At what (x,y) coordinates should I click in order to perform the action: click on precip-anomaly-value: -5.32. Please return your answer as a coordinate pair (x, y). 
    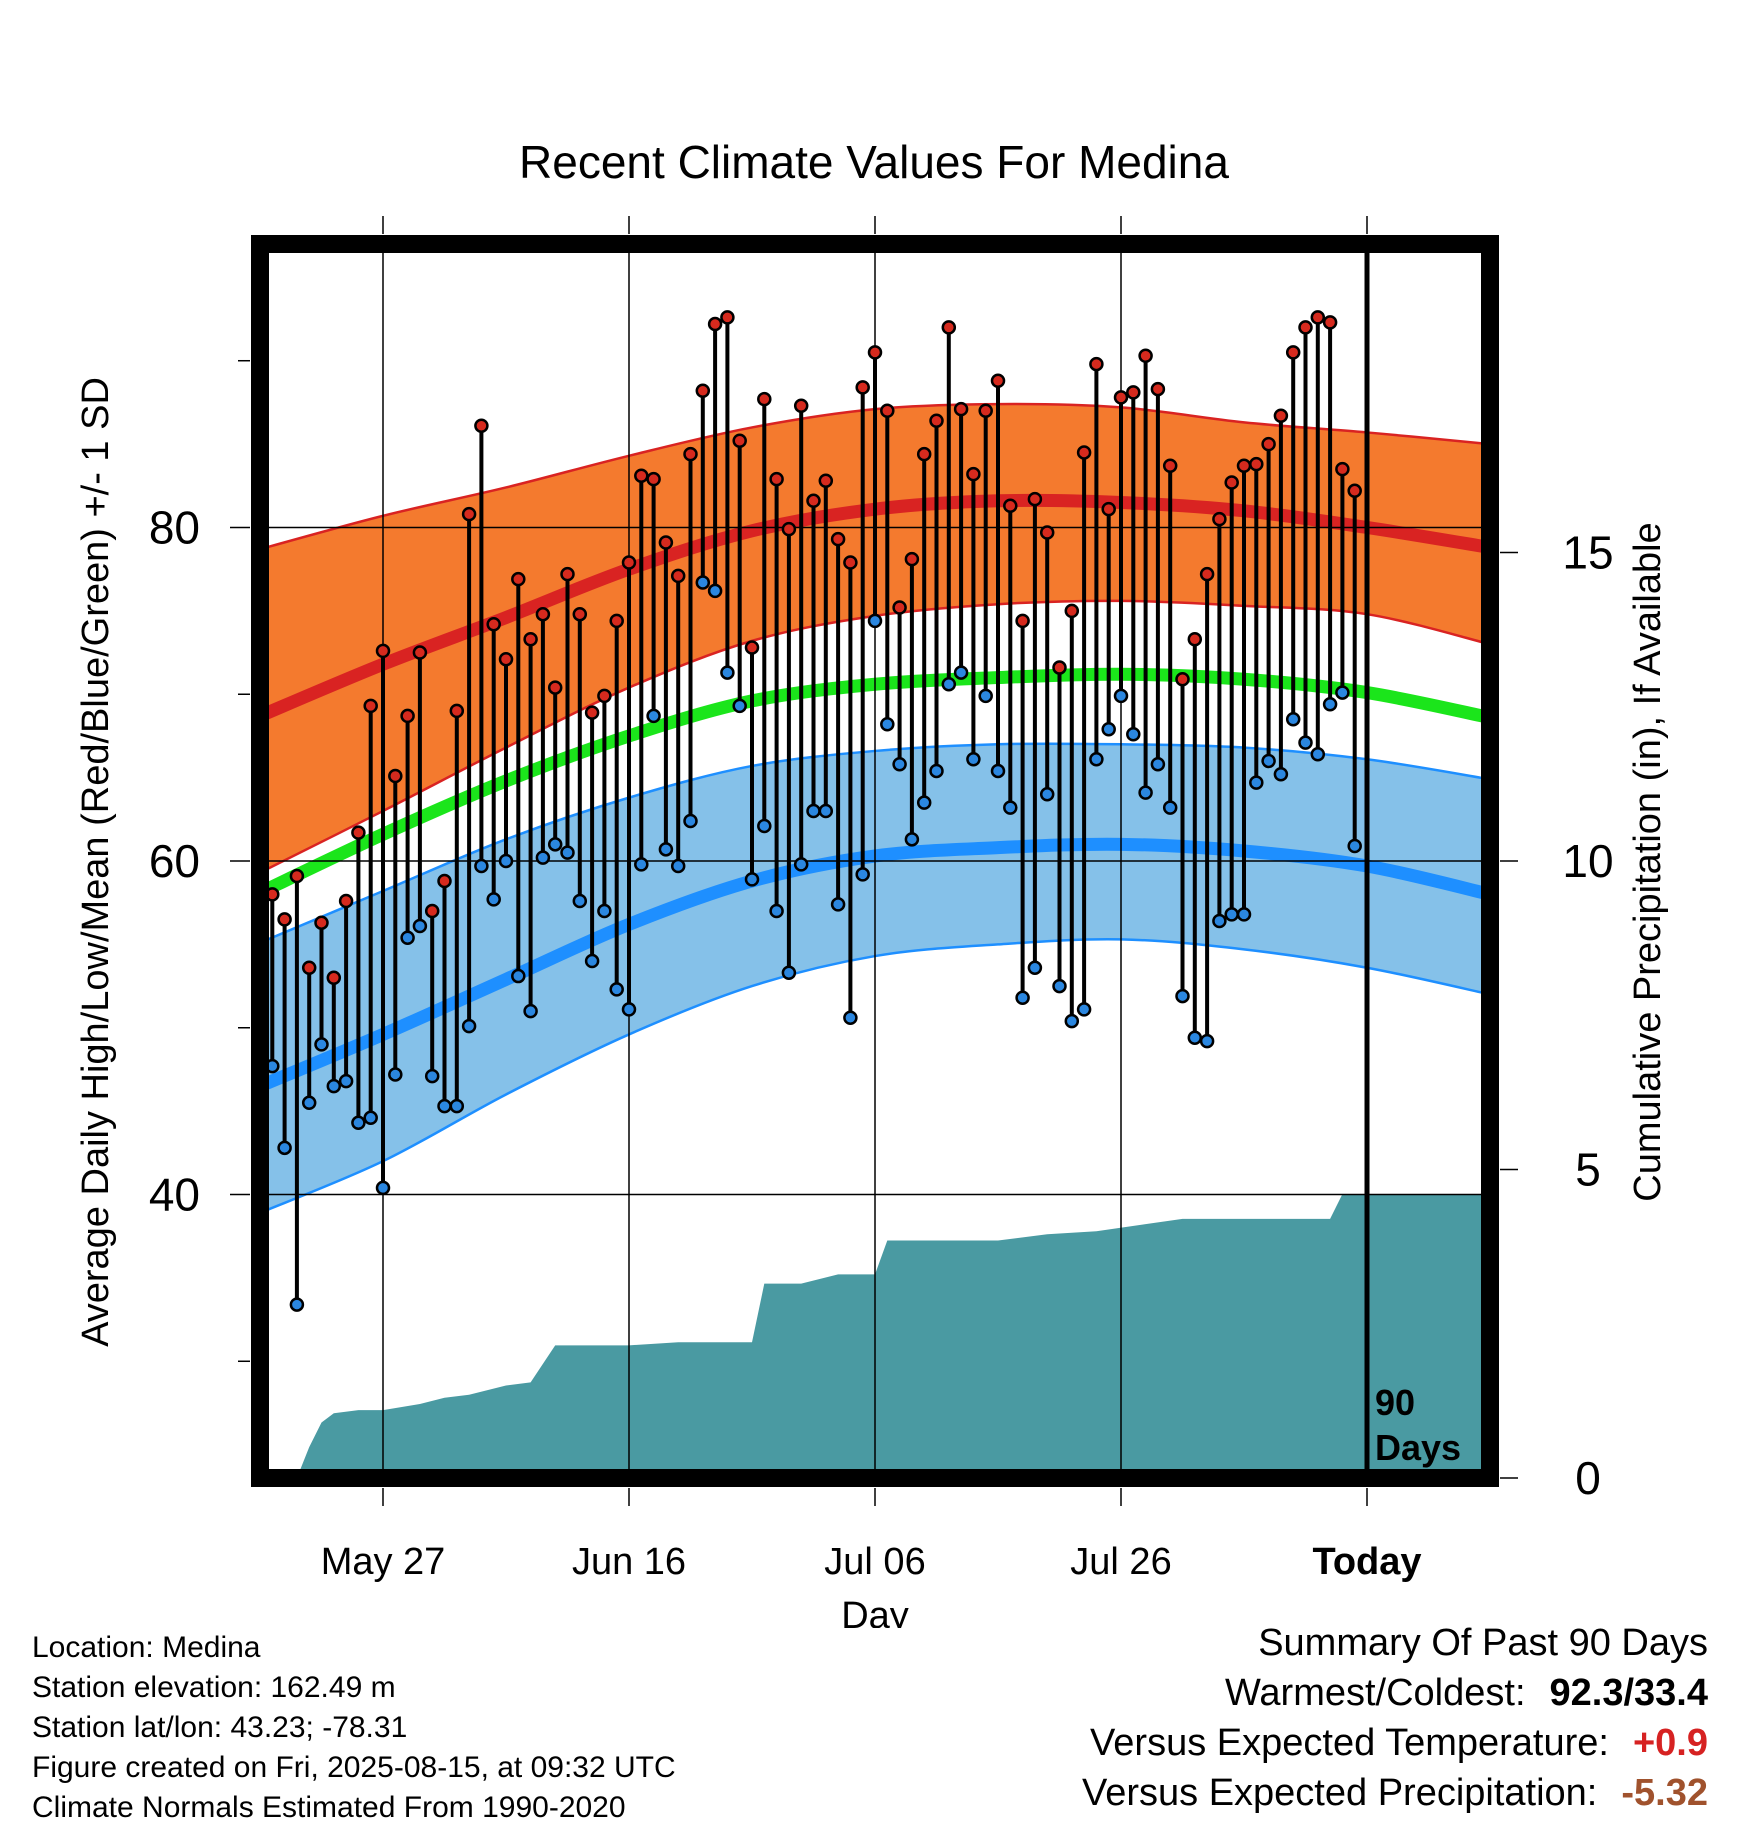
    Looking at the image, I should click on (1664, 1793).